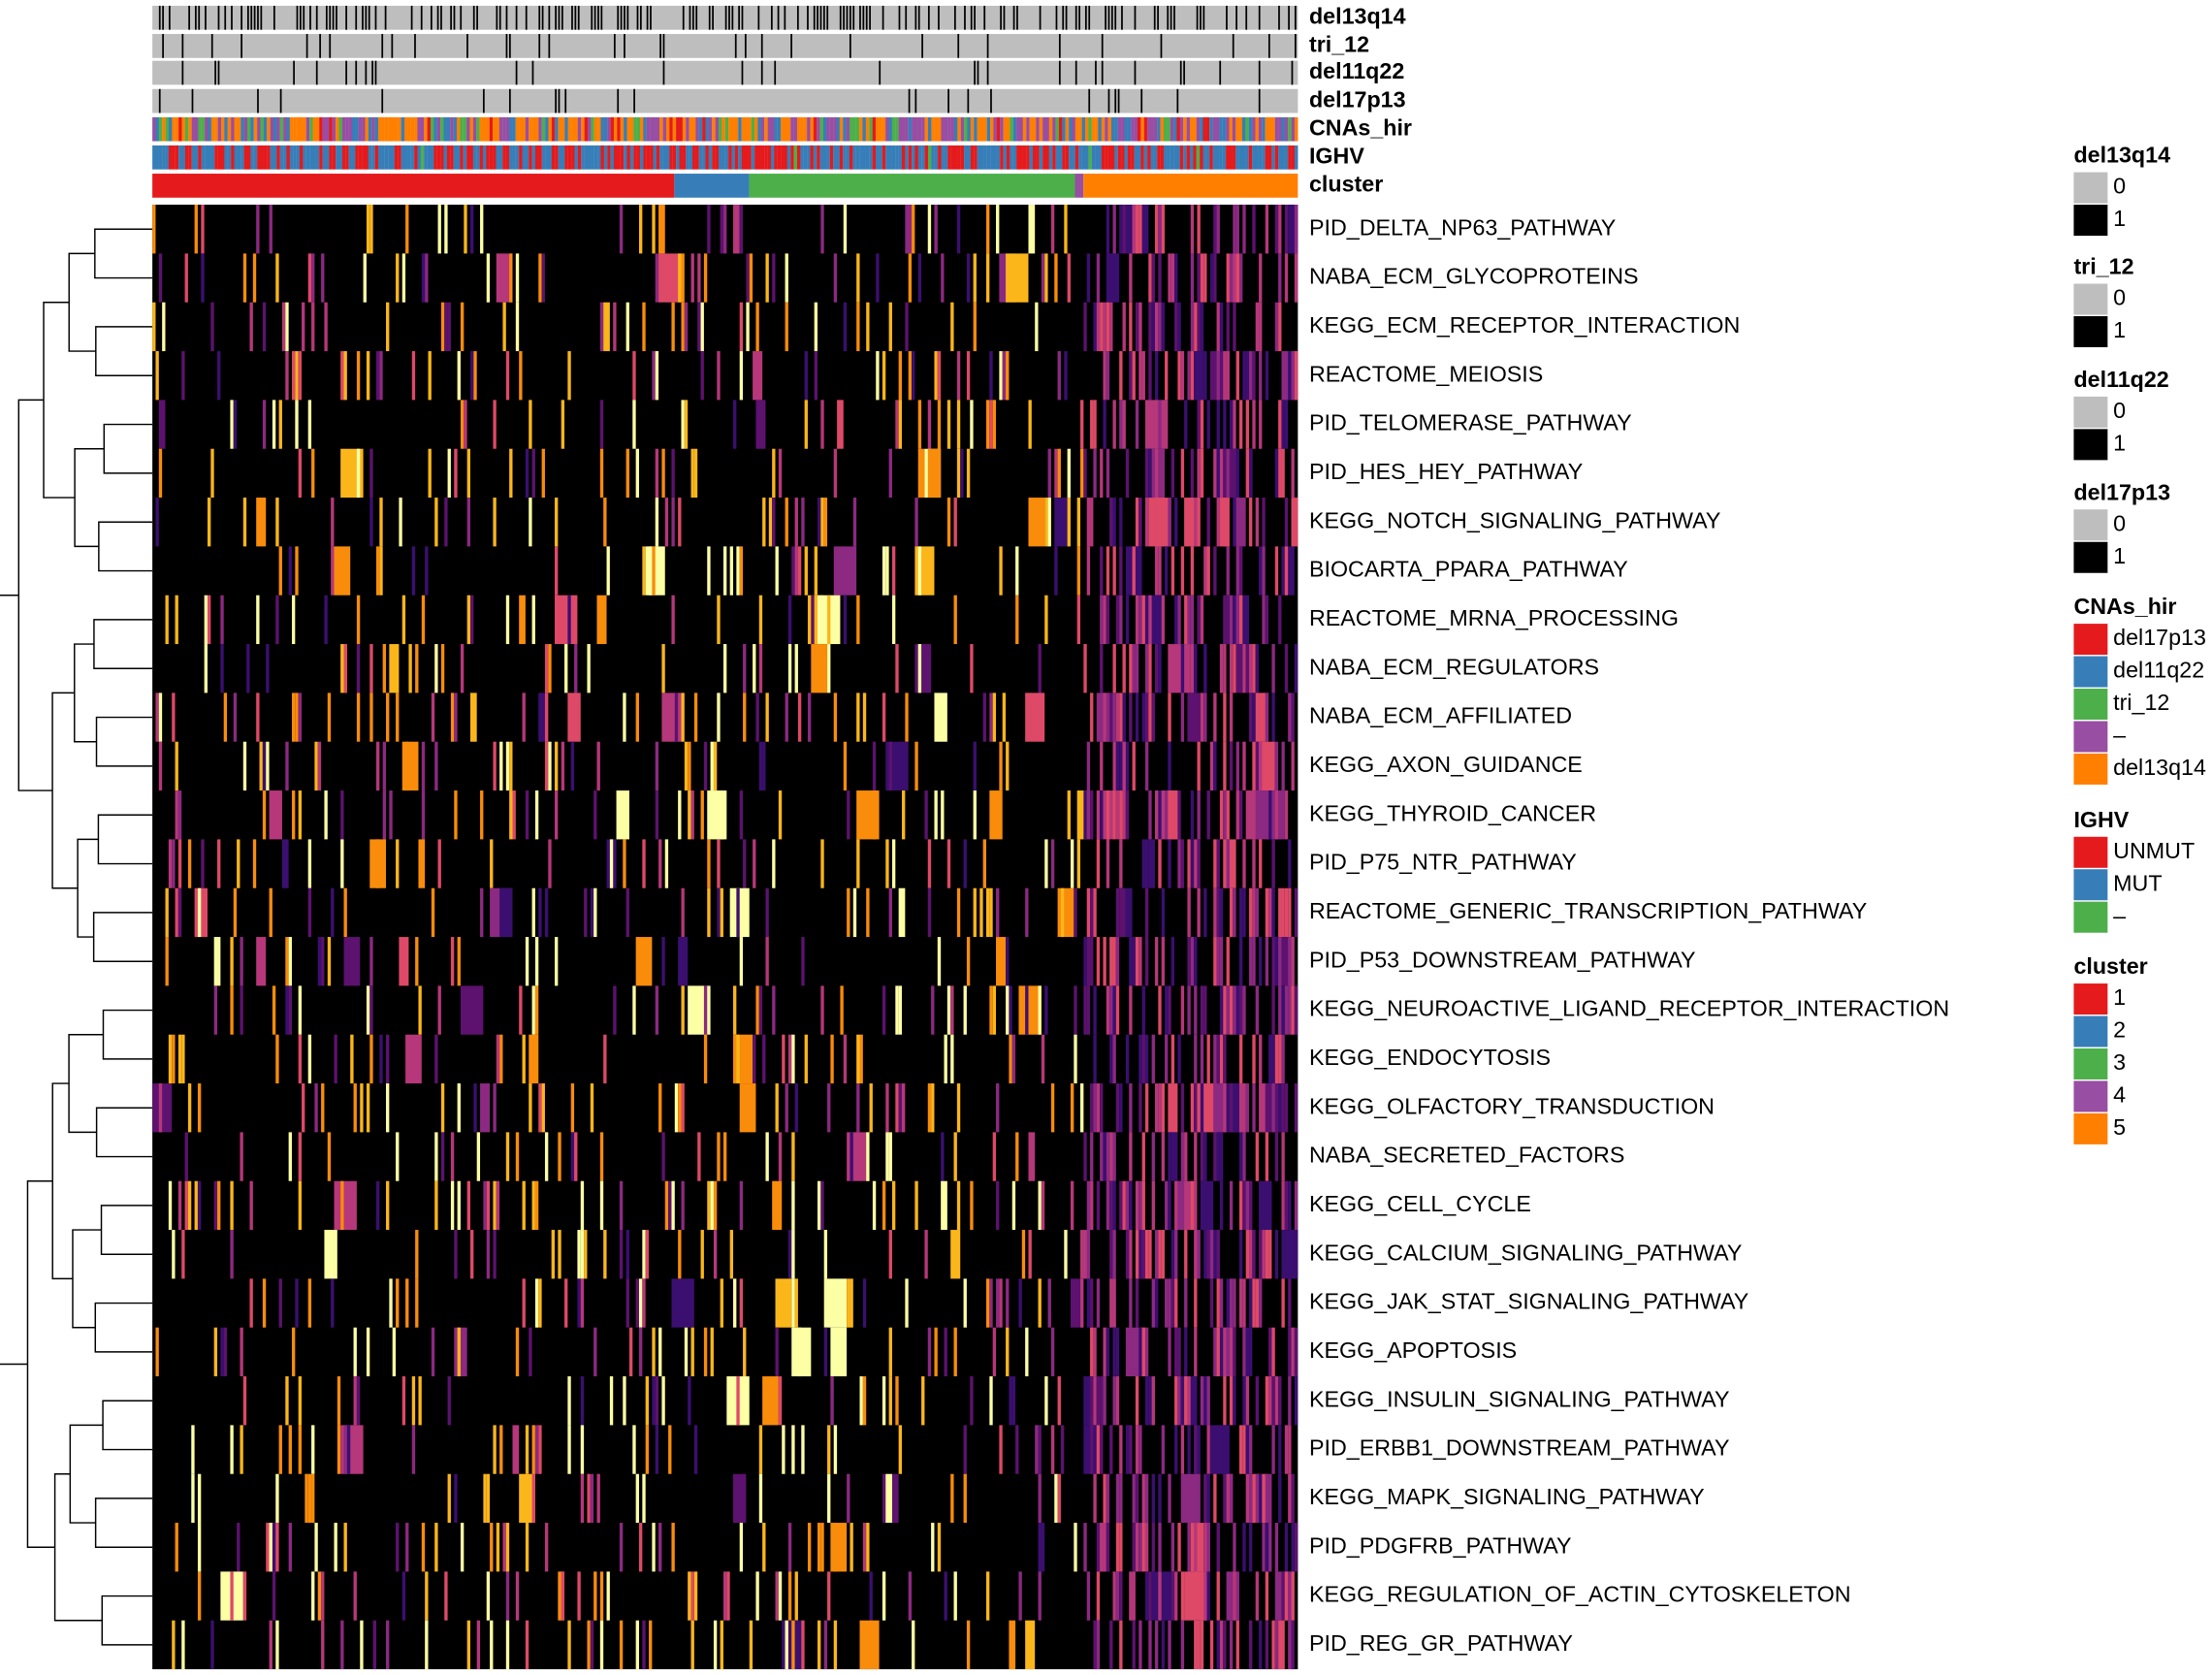 This screenshot has height=1675, width=2212. What do you see at coordinates (1519, 1398) in the screenshot?
I see `row-label: KEGG_INSULIN_SIGNALING_PATHWAY` at bounding box center [1519, 1398].